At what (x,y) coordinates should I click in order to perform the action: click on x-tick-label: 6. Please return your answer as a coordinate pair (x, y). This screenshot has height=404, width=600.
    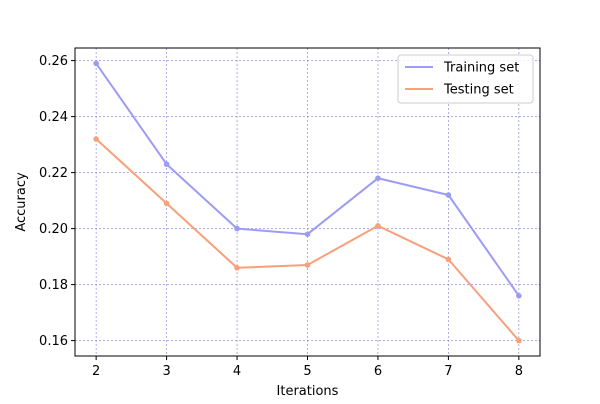
    Looking at the image, I should click on (378, 371).